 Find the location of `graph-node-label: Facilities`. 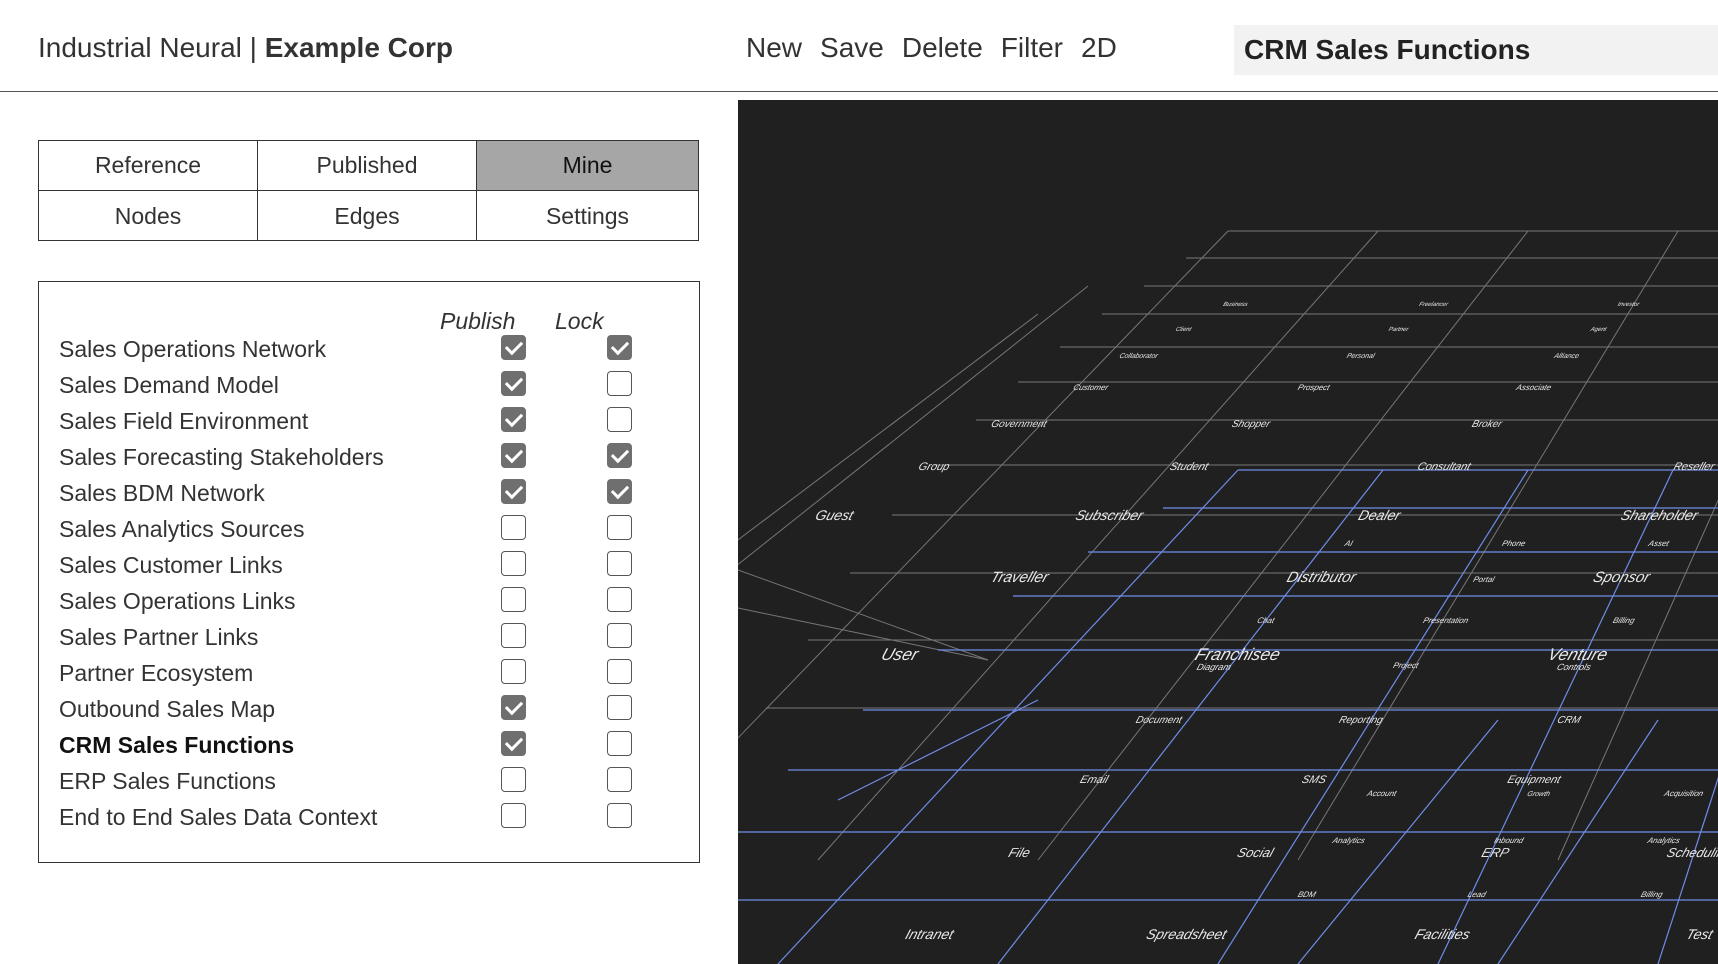

graph-node-label: Facilities is located at coordinates (1443, 935).